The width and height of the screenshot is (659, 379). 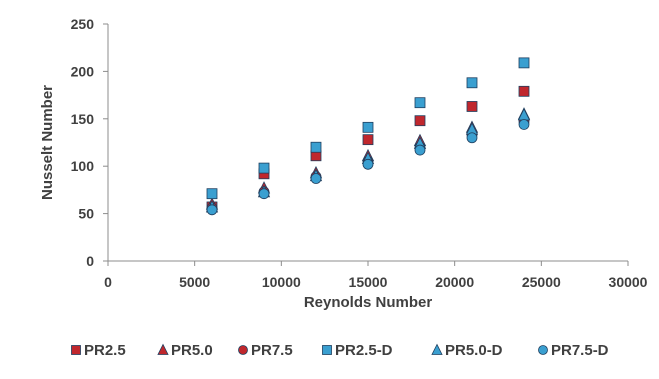 I want to click on legend-label: PR2.5-D, so click(x=364, y=350).